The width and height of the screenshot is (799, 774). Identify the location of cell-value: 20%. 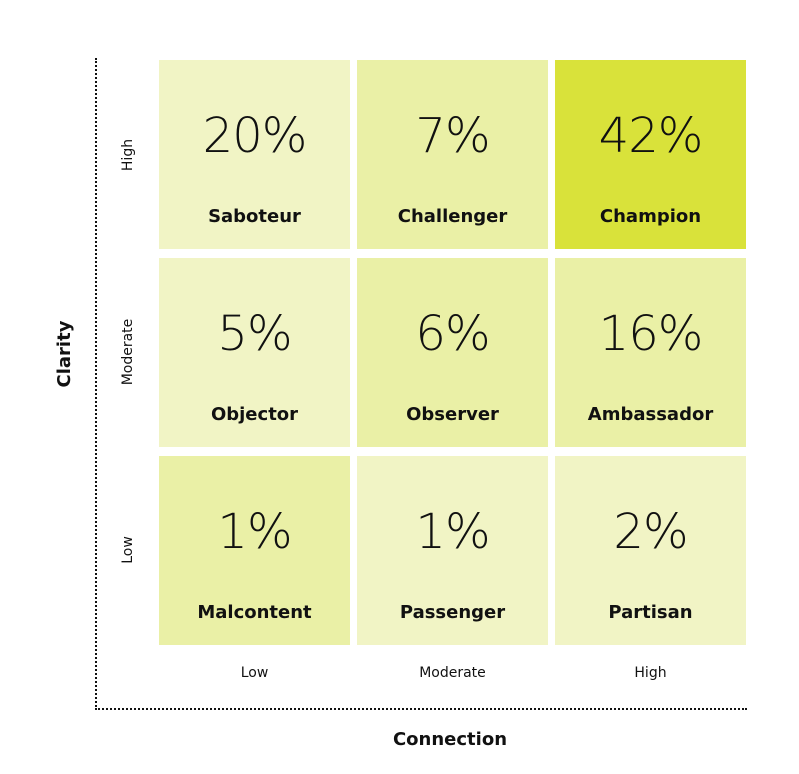
(255, 136).